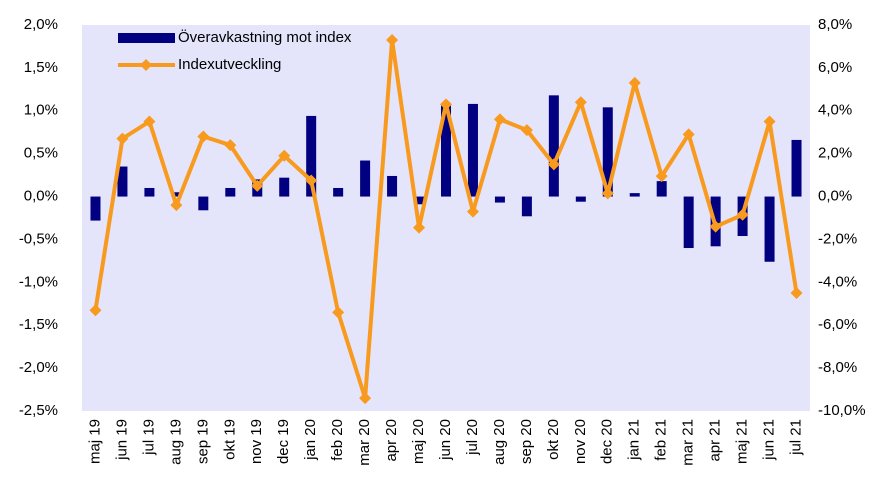 This screenshot has height=482, width=891. What do you see at coordinates (337, 440) in the screenshot?
I see `x-tick-label: feb 20` at bounding box center [337, 440].